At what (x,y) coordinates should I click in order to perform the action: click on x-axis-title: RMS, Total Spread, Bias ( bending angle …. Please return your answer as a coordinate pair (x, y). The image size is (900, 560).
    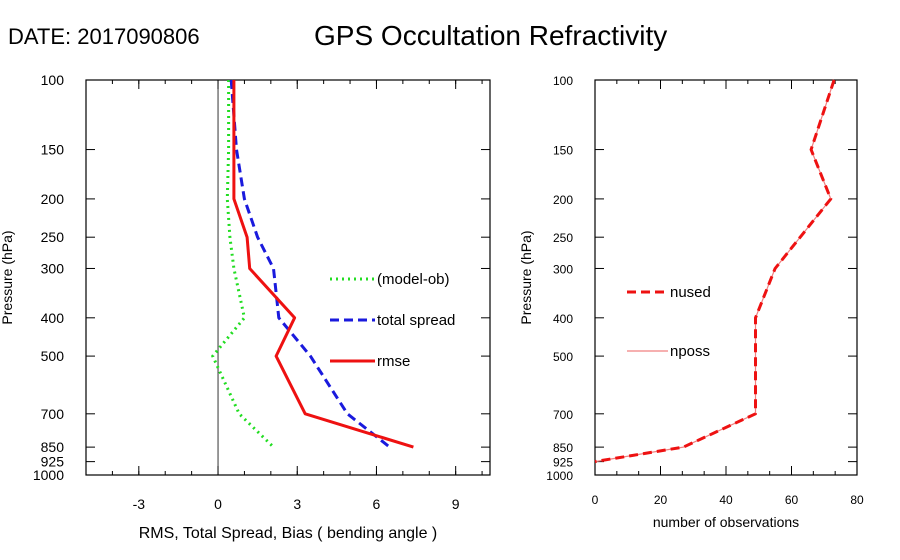
    Looking at the image, I should click on (288, 533).